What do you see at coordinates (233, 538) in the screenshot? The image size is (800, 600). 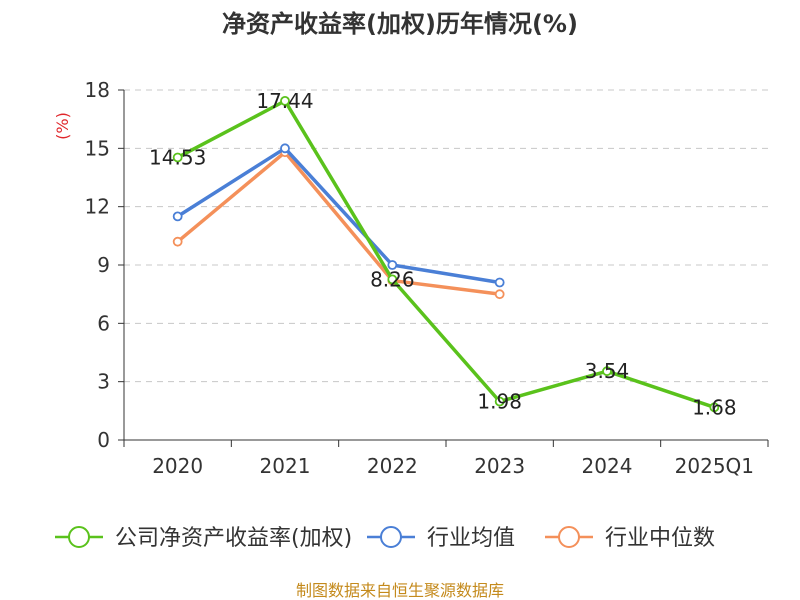 I see `legend-label: 公司净资产收益率(加权)` at bounding box center [233, 538].